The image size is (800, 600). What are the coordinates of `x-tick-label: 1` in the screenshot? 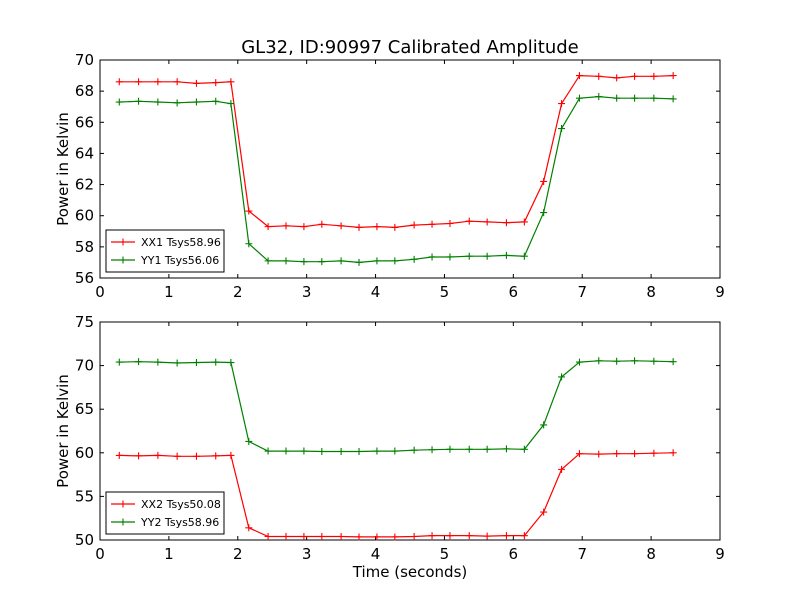 It's located at (169, 554).